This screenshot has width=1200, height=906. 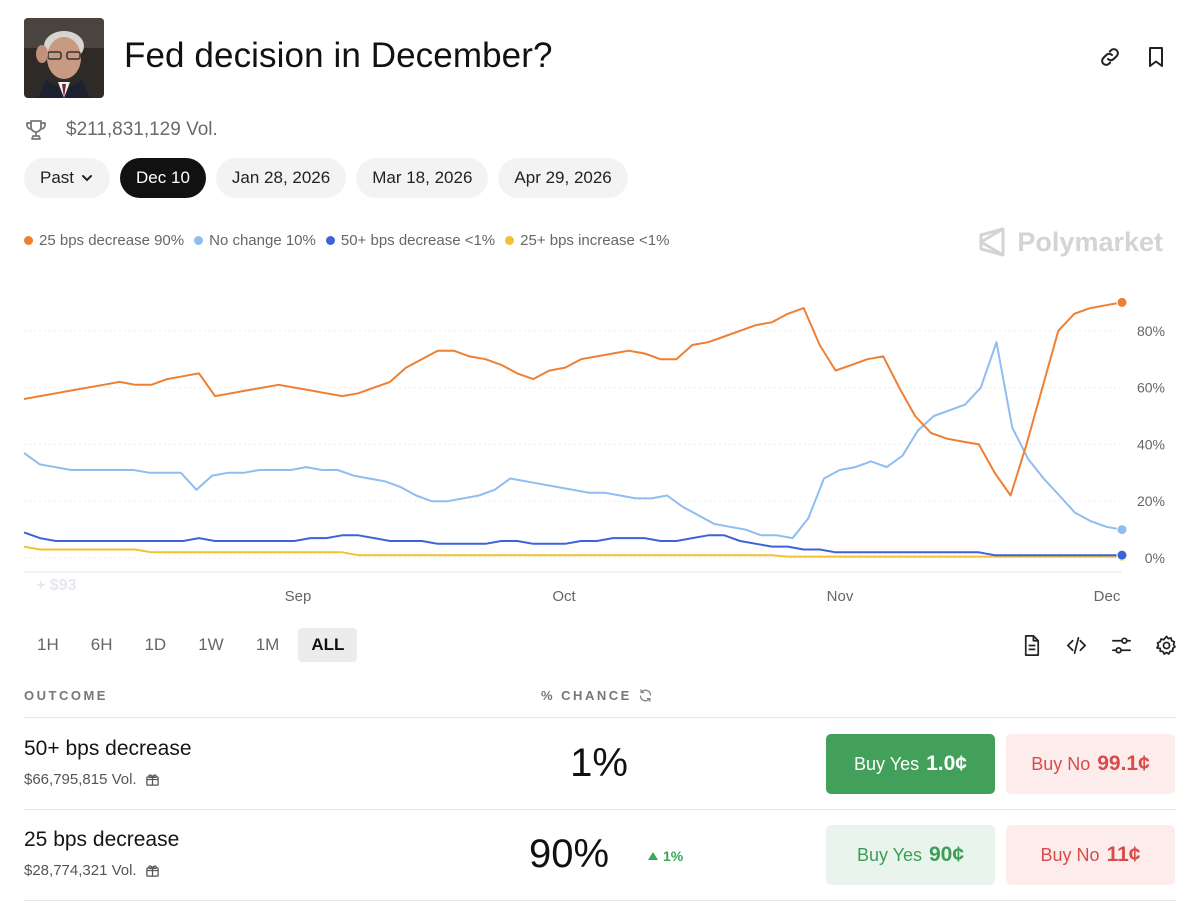 What do you see at coordinates (1076, 645) in the screenshot?
I see `embed-code-icon` at bounding box center [1076, 645].